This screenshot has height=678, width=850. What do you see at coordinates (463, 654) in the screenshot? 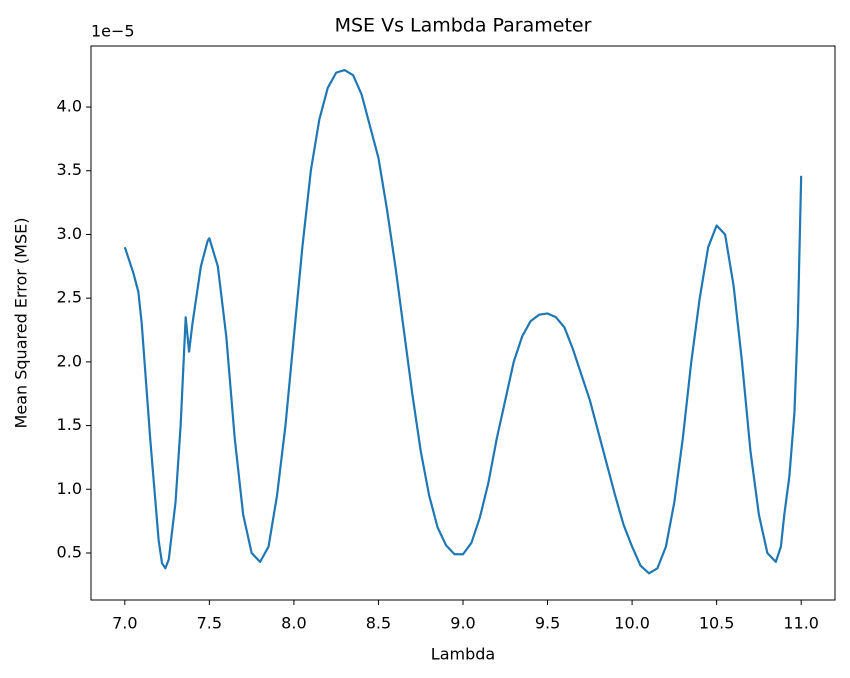
I see `x-axis-label: Lambda` at bounding box center [463, 654].